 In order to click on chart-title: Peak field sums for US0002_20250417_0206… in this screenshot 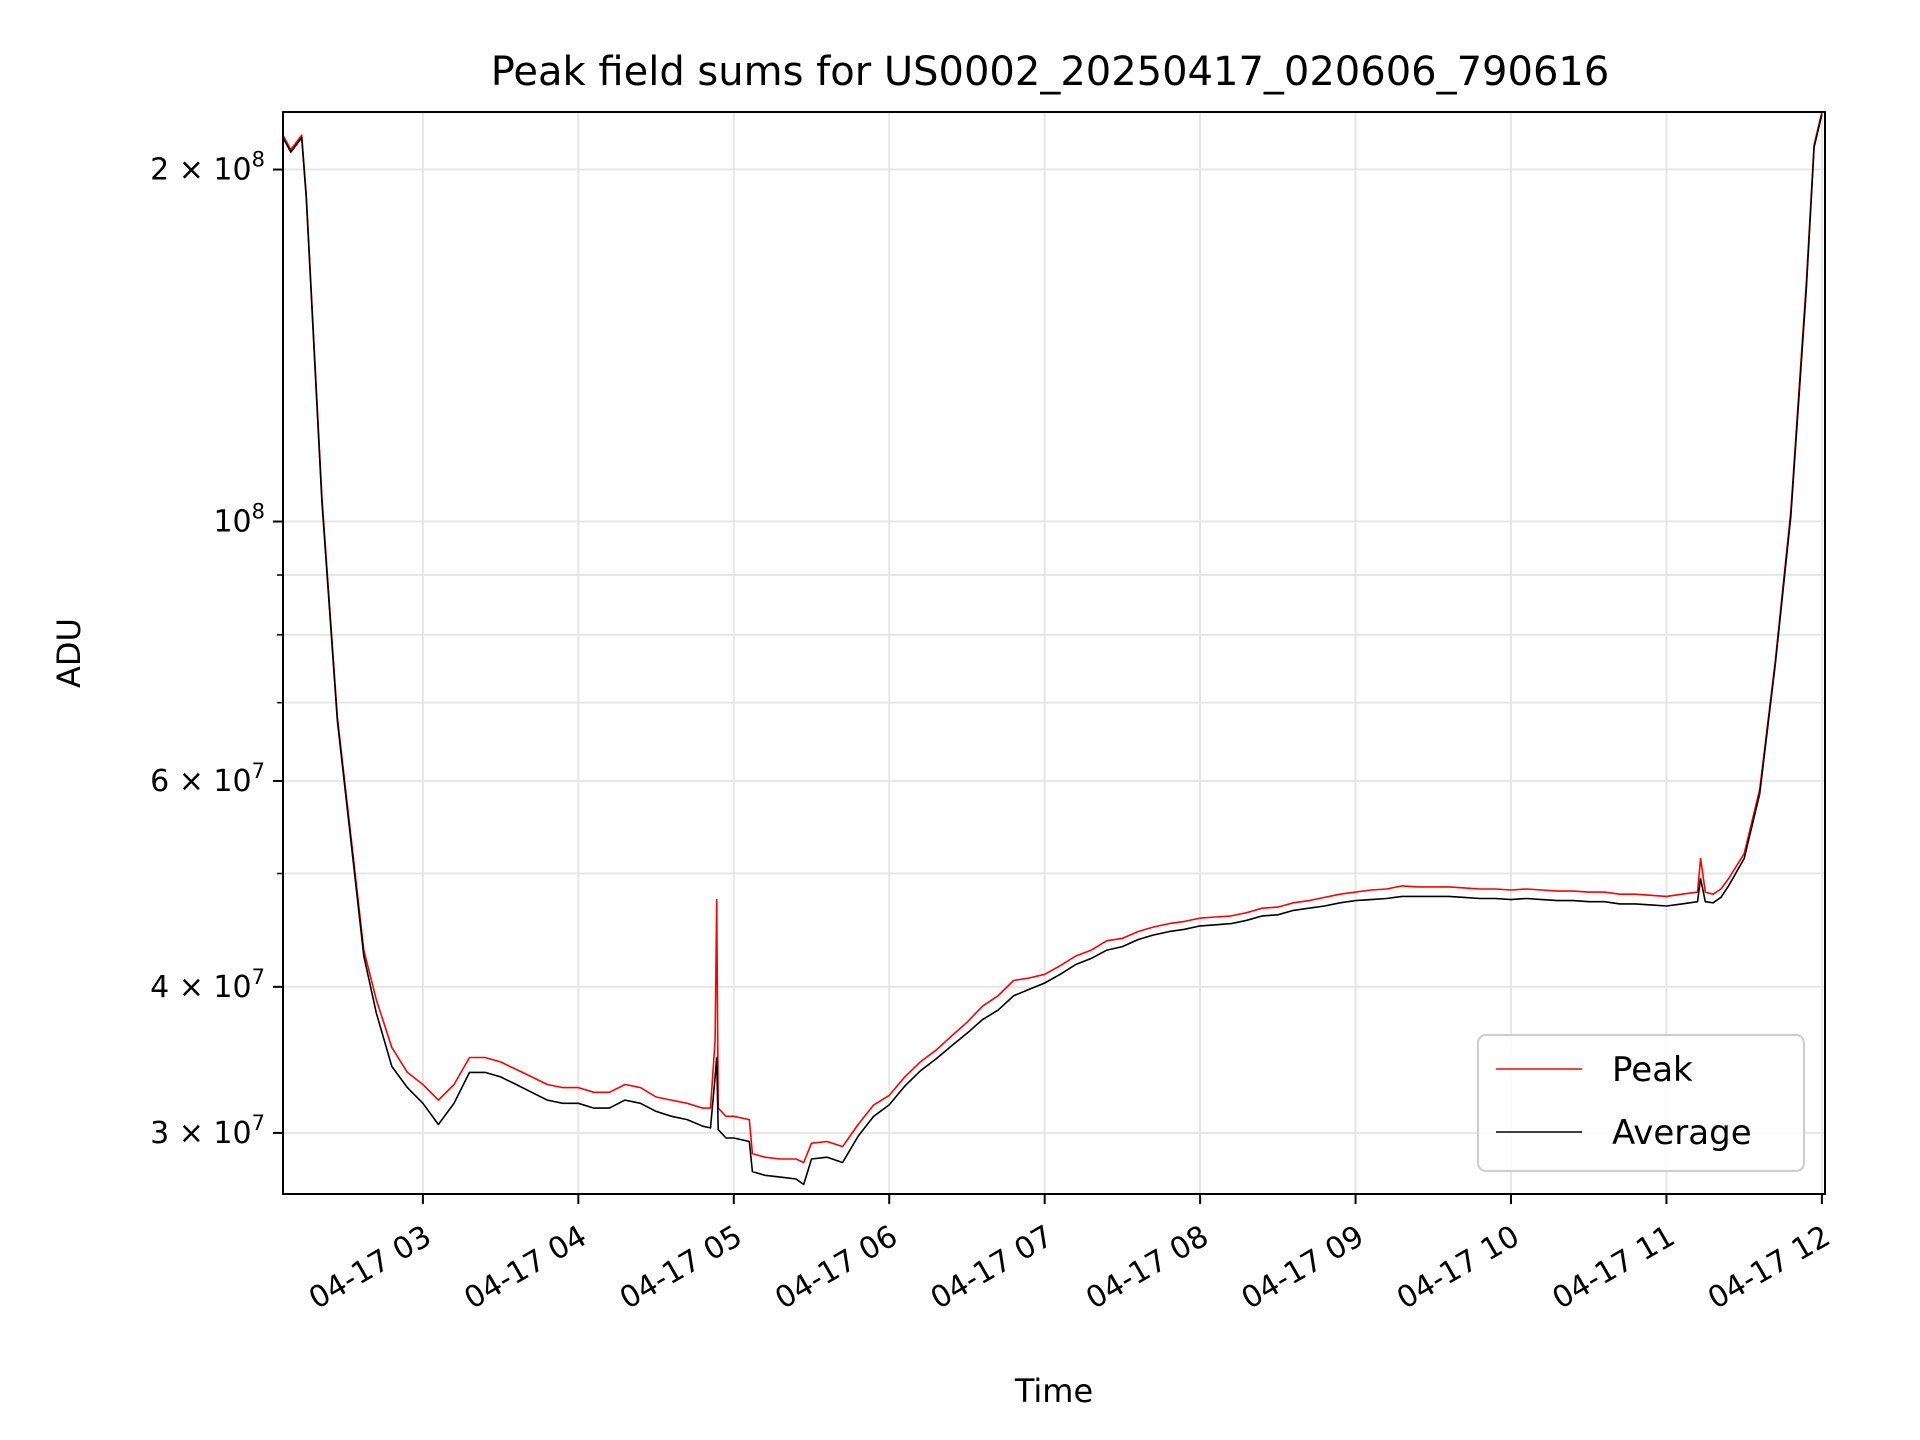, I will do `click(1050, 72)`.